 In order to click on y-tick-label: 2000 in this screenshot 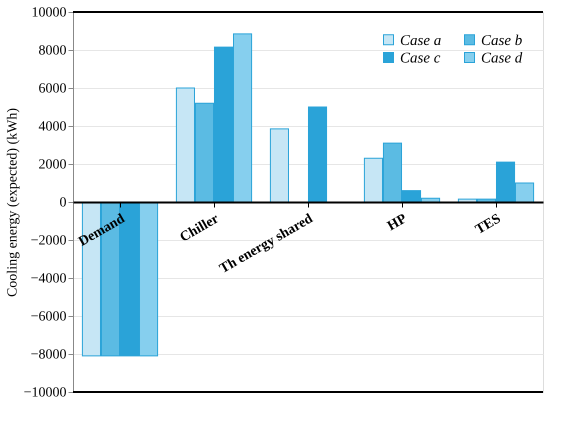, I will do `click(52, 165)`.